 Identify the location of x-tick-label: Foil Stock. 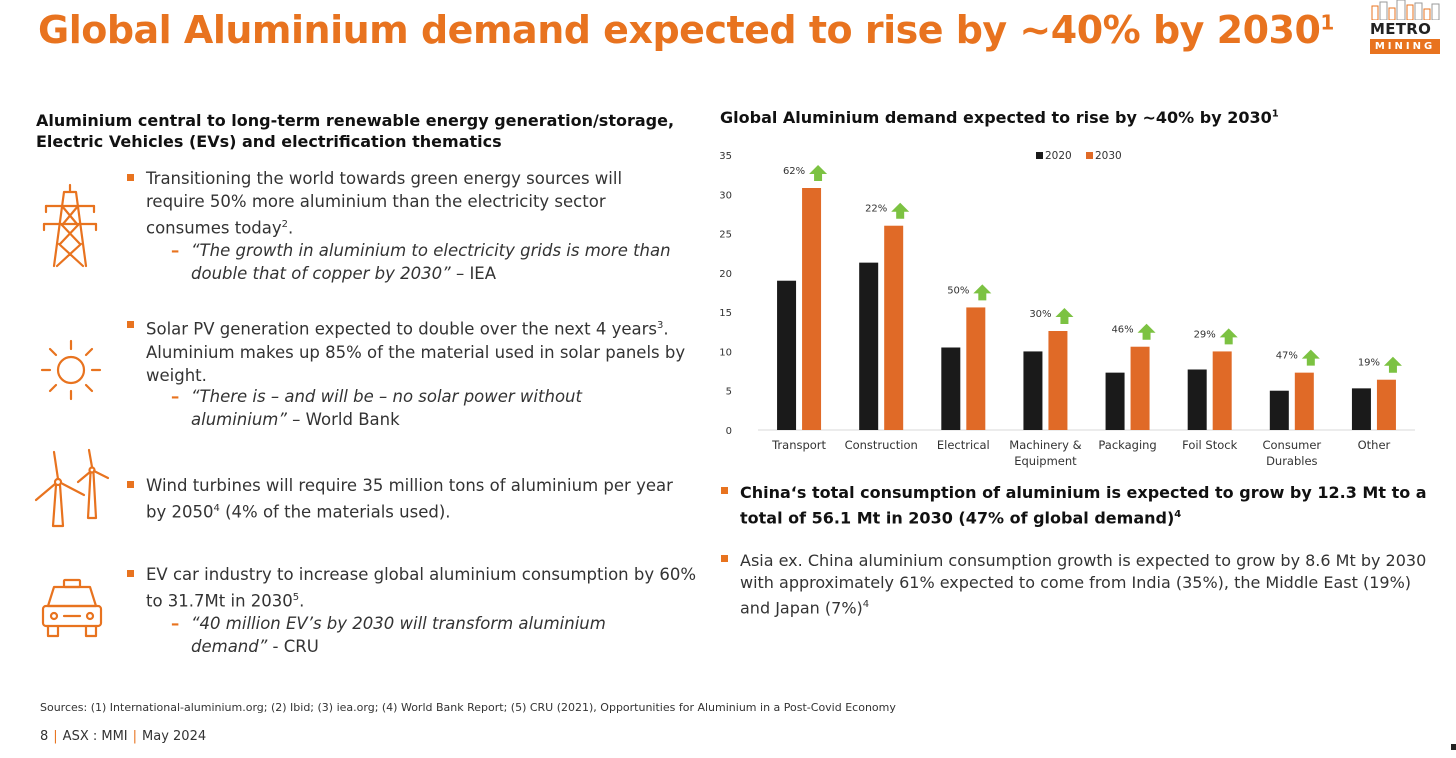
(1209, 445).